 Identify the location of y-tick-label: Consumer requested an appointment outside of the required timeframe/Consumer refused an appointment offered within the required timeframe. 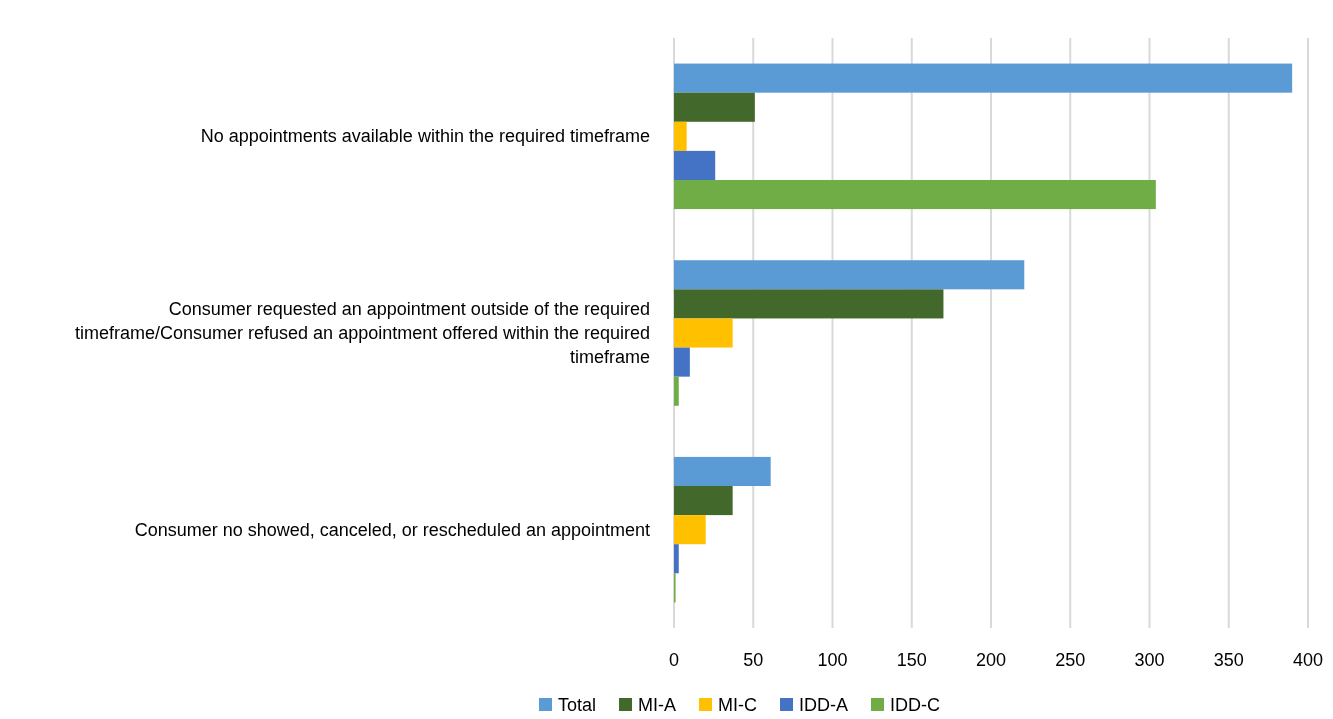
(362, 333).